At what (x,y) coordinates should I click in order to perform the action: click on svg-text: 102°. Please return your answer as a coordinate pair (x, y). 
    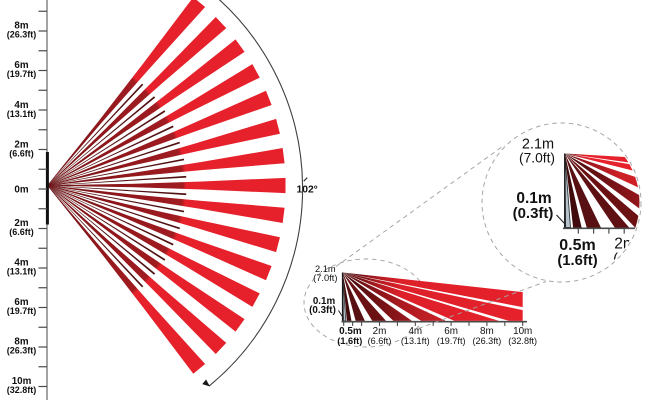
    Looking at the image, I should click on (307, 189).